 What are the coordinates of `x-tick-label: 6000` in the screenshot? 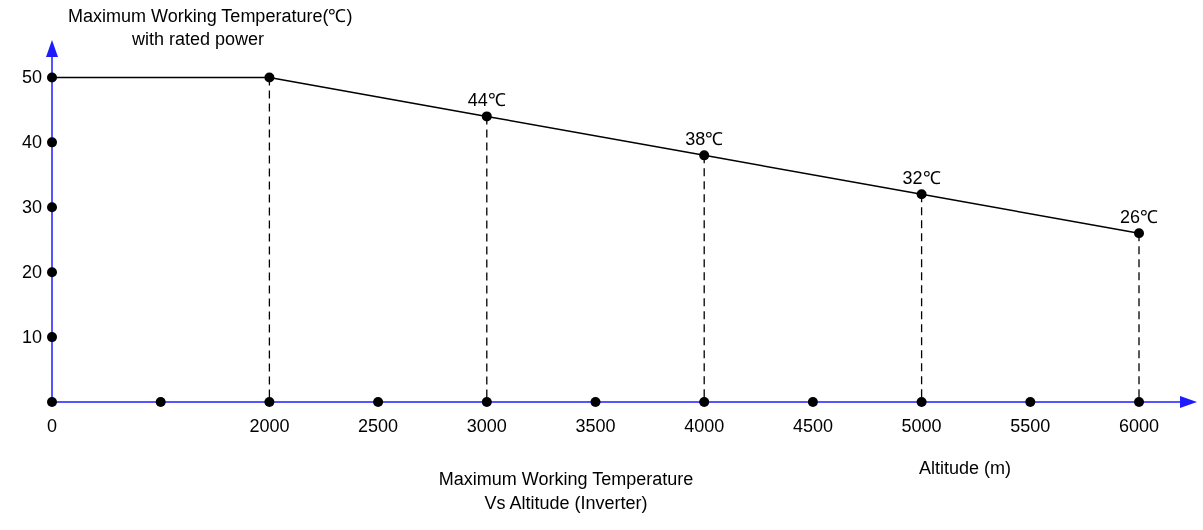 It's located at (1139, 426).